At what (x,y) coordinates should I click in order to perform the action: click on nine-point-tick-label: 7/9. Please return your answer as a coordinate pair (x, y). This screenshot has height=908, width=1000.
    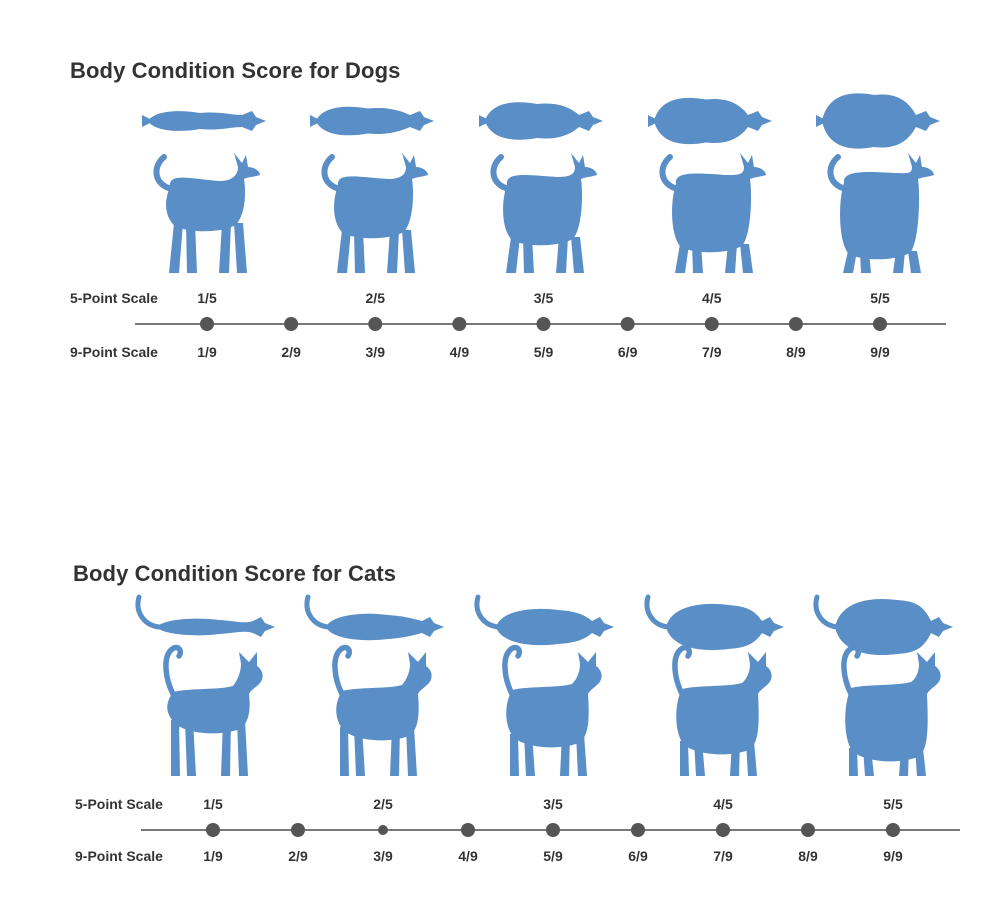
    Looking at the image, I should click on (712, 352).